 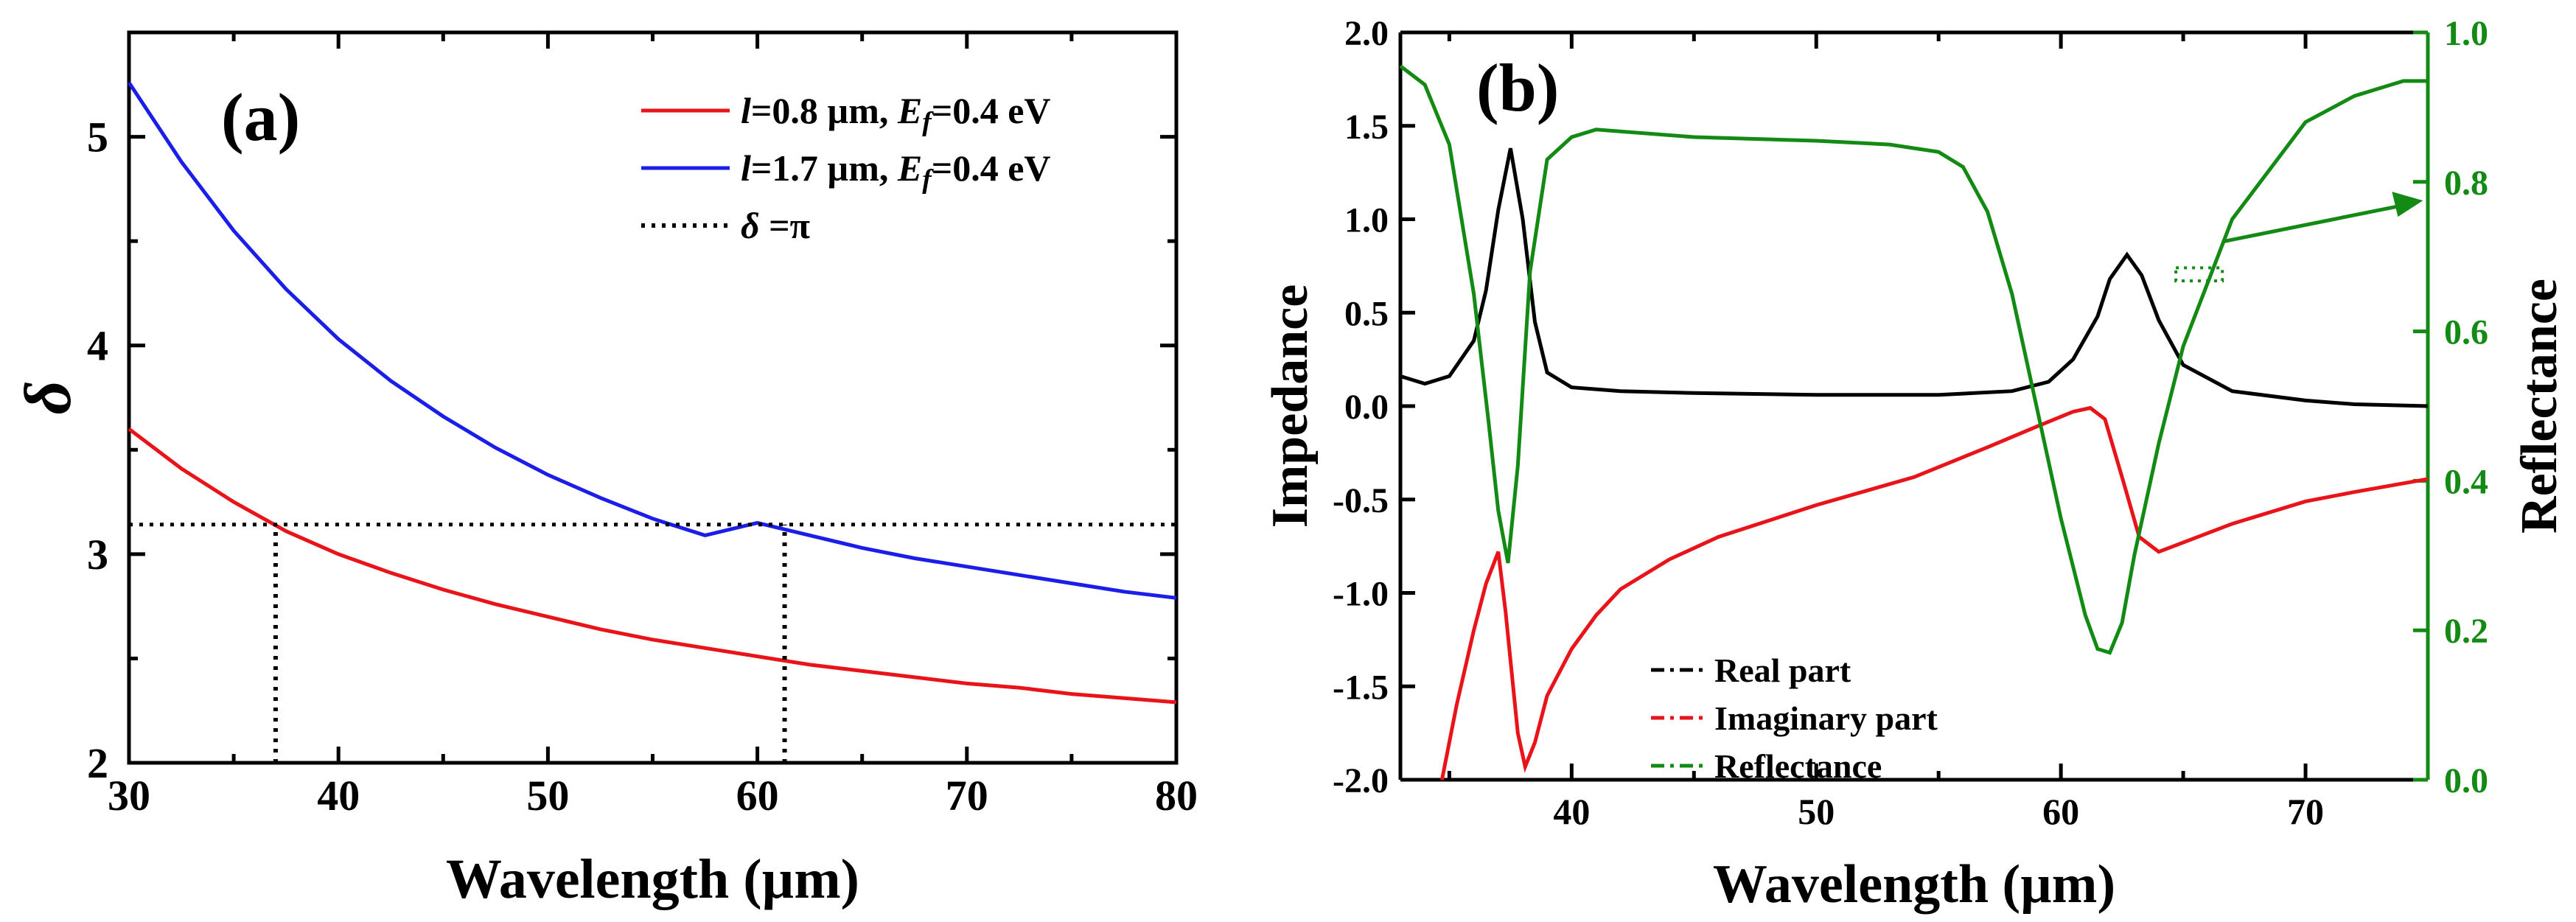 I want to click on y2-tick-label: 0.4, so click(x=2466, y=482).